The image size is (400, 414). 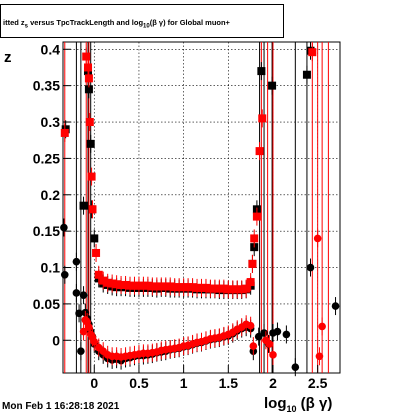 I want to click on y-tick-label: 0.35, so click(x=46, y=86).